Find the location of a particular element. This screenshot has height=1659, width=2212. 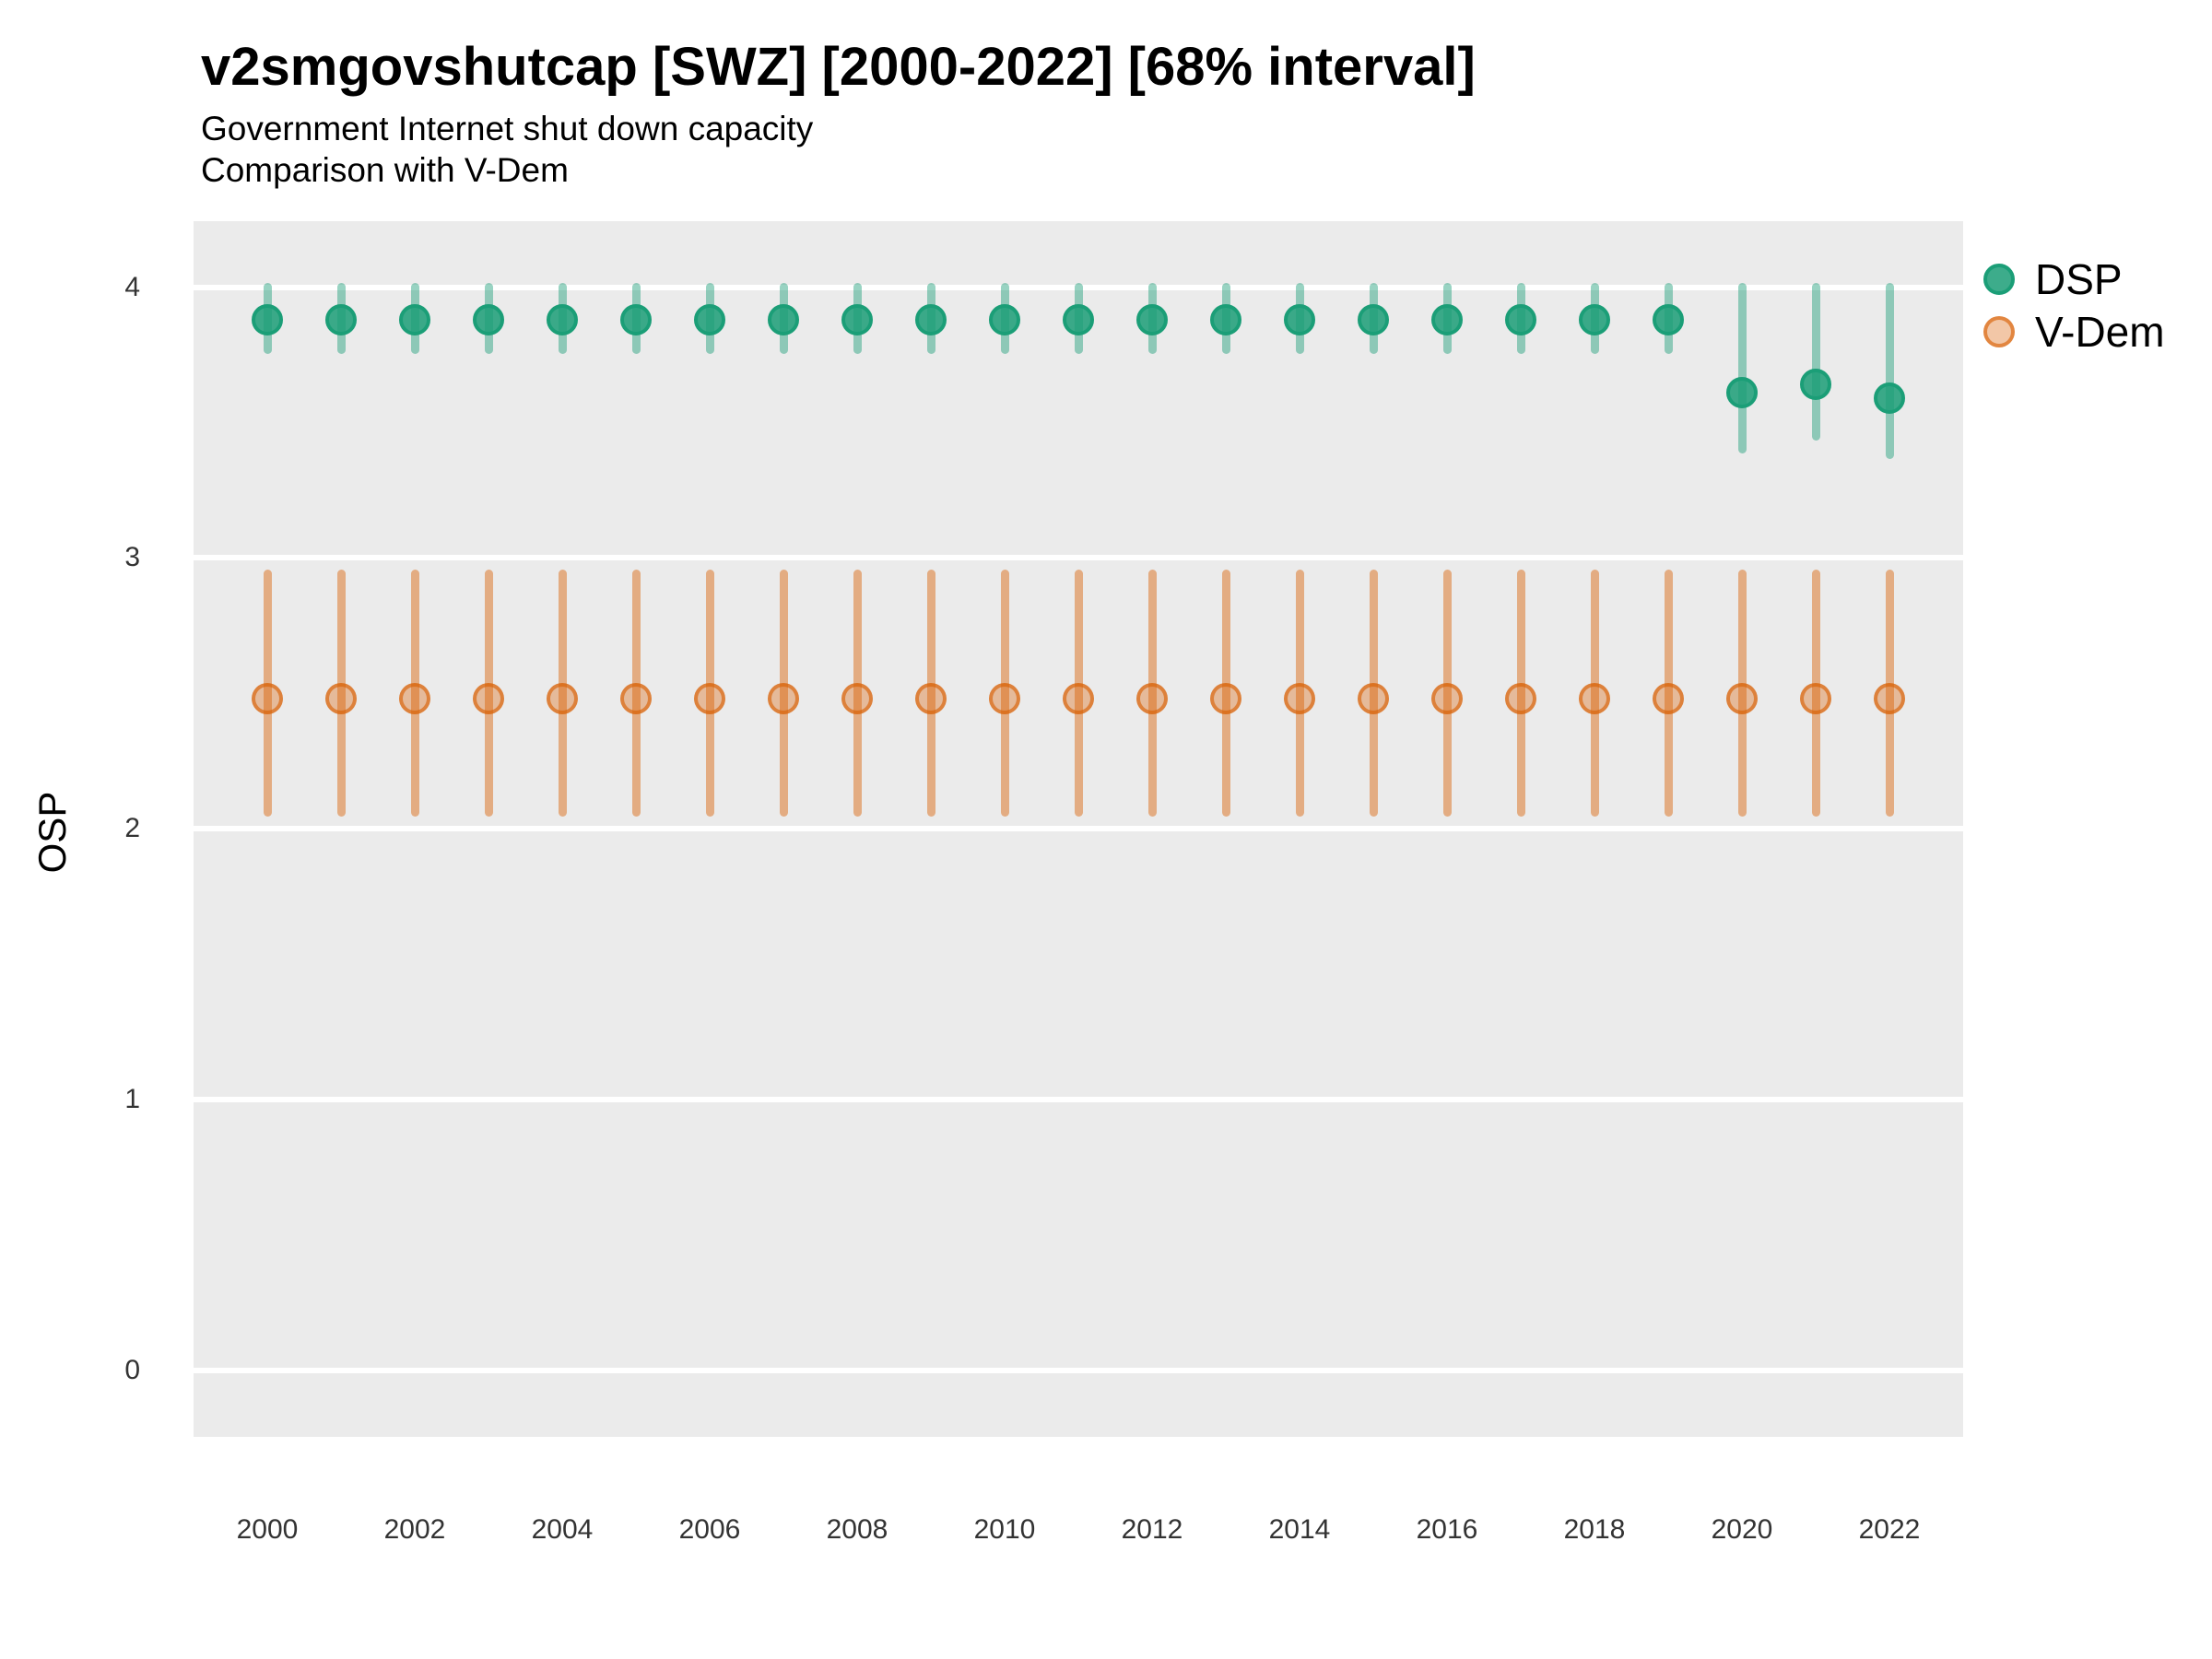

dsp-point-2010 is located at coordinates (1004, 319).